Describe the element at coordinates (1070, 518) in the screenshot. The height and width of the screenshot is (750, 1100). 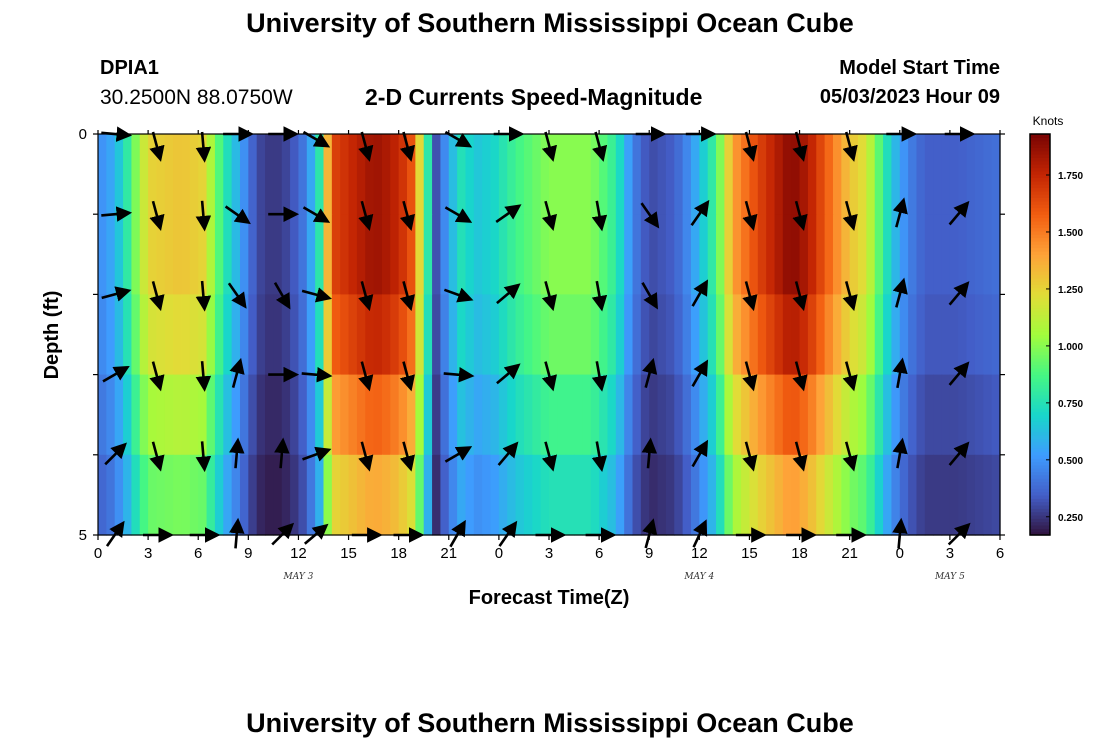
I see `colorbar-tick-label: 0.250` at that location.